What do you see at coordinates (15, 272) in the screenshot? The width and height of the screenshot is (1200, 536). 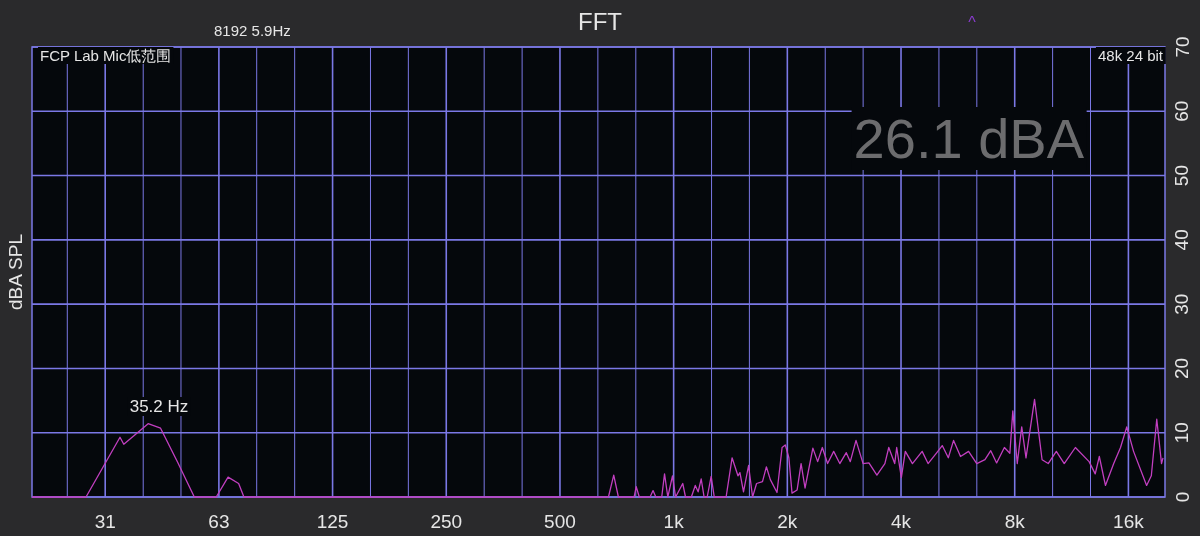 I see `y-axis-title: dBA SPL` at bounding box center [15, 272].